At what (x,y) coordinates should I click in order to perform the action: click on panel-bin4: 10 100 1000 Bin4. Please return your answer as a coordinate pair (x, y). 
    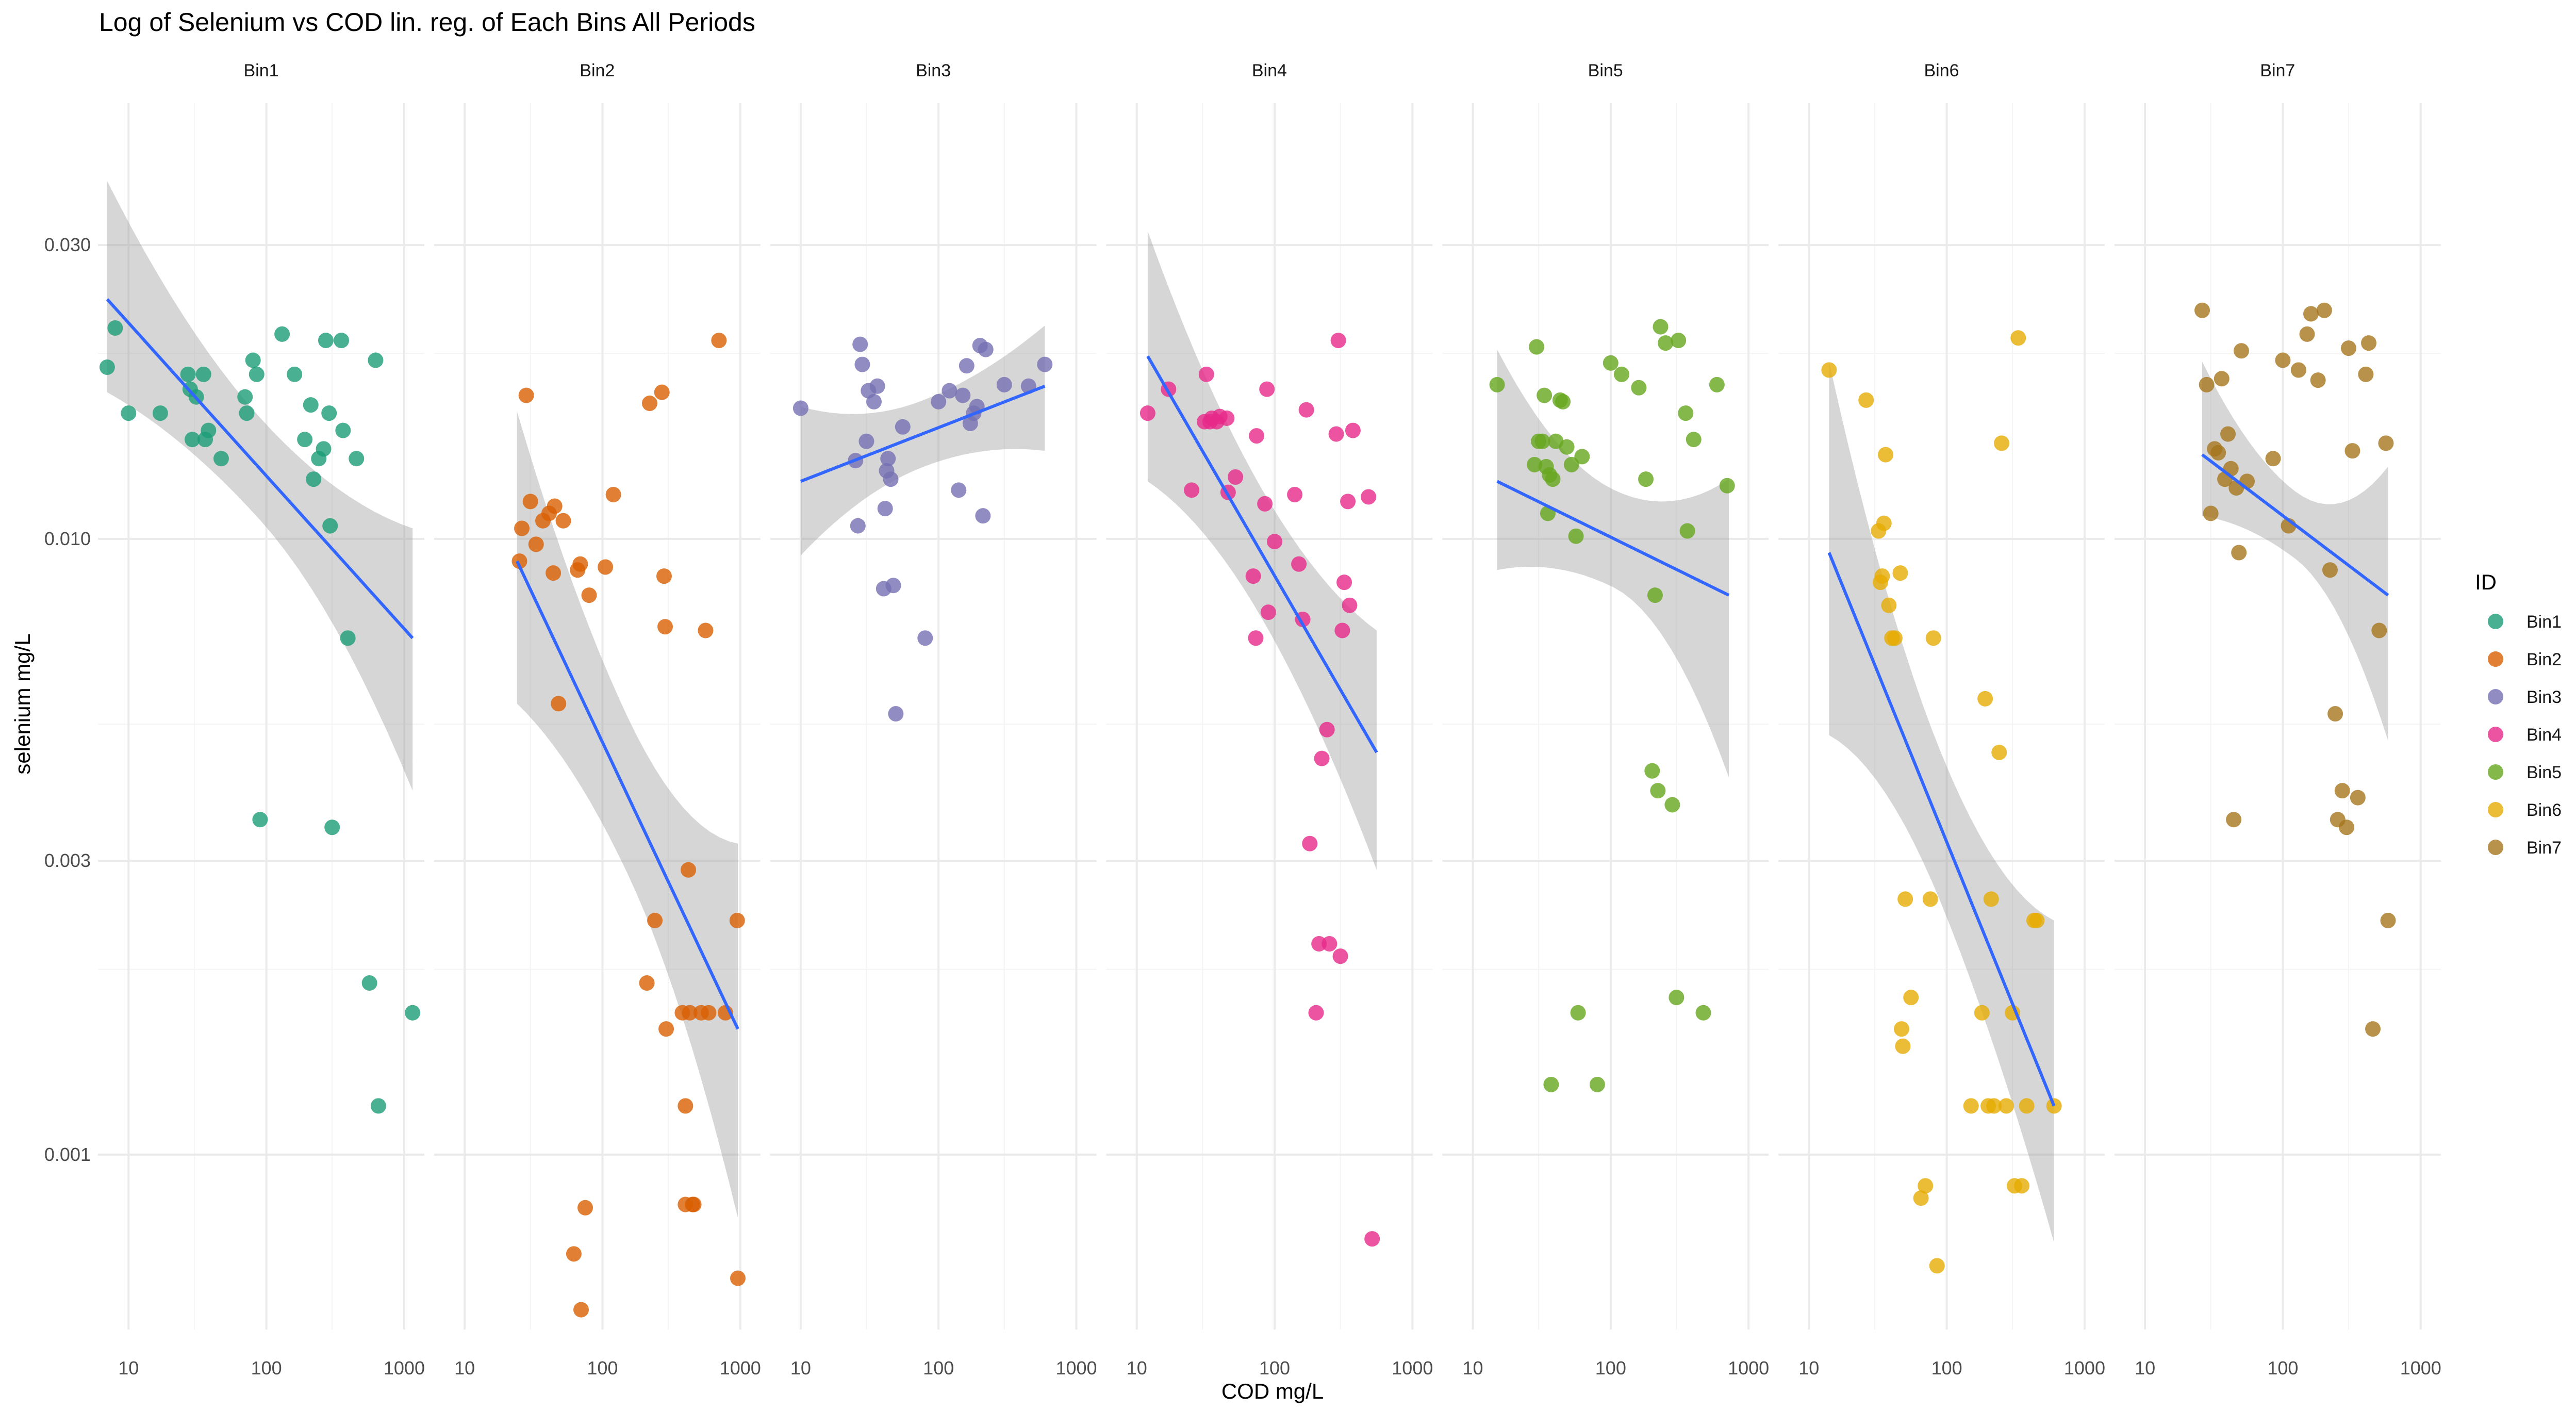
    Looking at the image, I should click on (1269, 720).